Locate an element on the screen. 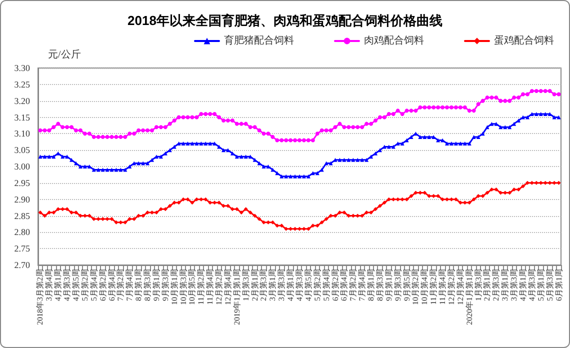 The width and height of the screenshot is (570, 348). y-axis-title: 元/公斤 is located at coordinates (64, 54).